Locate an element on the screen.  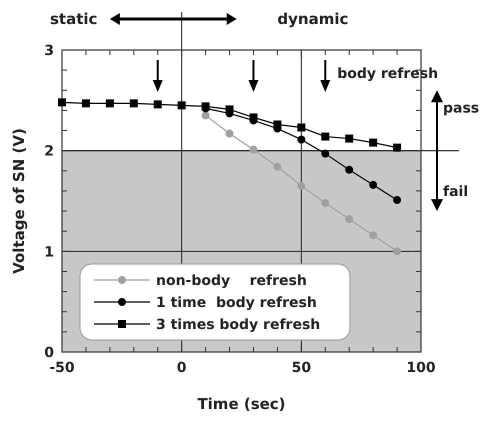
y-tick-label: 2 is located at coordinates (49, 152).